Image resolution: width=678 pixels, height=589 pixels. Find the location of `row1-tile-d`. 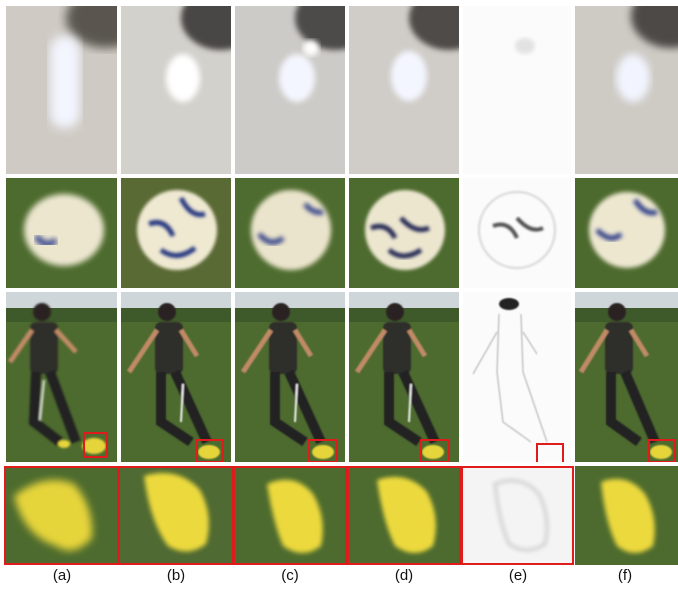

row1-tile-d is located at coordinates (404, 90).